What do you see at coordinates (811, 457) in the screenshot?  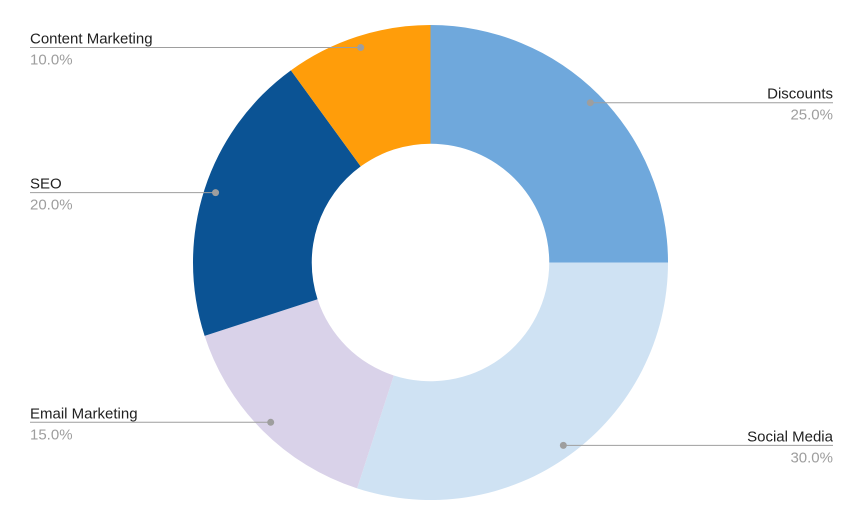 I see `slice-percent-social-media: 30.0%` at bounding box center [811, 457].